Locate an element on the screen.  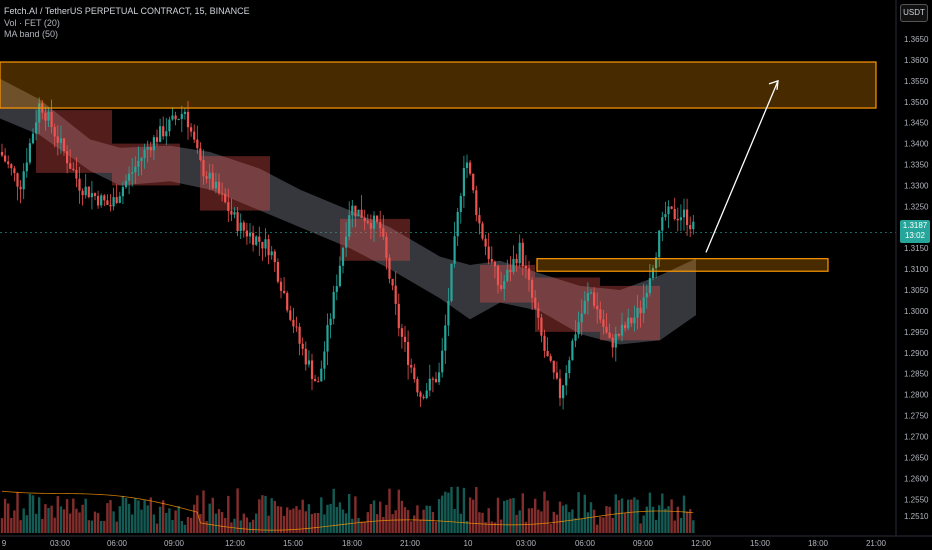
time-axis-label: 03:00 is located at coordinates (526, 543).